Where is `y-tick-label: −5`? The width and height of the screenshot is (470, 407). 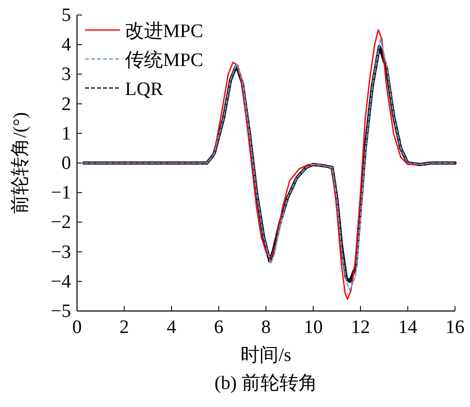
y-tick-label: −5 is located at coordinates (60, 311).